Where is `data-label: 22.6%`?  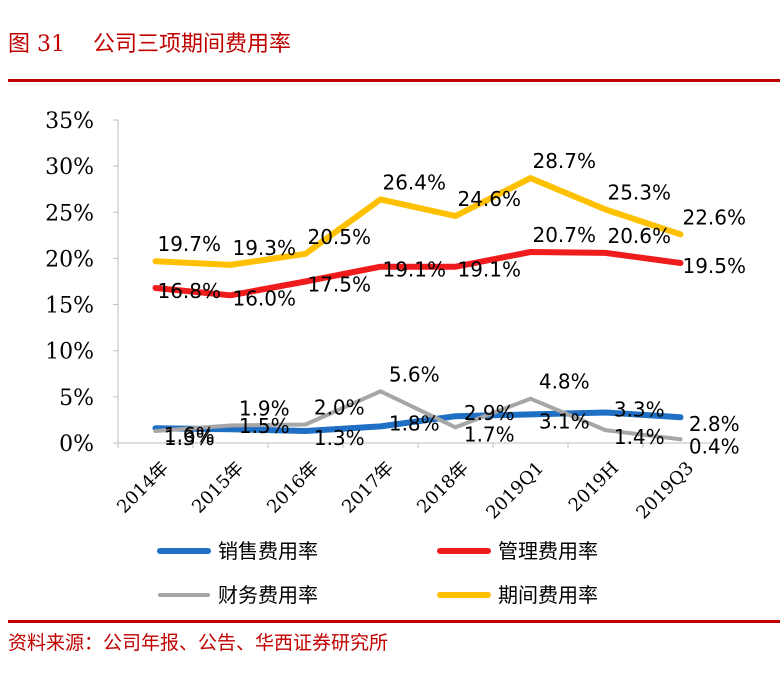 data-label: 22.6% is located at coordinates (714, 217).